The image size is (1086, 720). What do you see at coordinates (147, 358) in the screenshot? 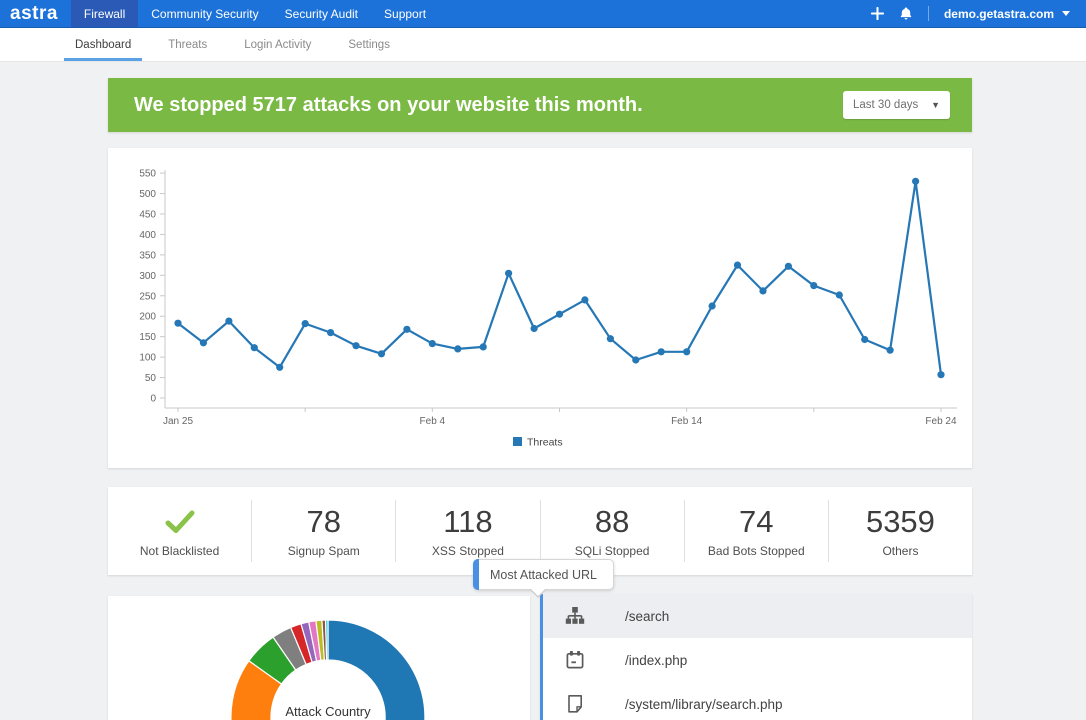
I see `svg-text: 100` at bounding box center [147, 358].